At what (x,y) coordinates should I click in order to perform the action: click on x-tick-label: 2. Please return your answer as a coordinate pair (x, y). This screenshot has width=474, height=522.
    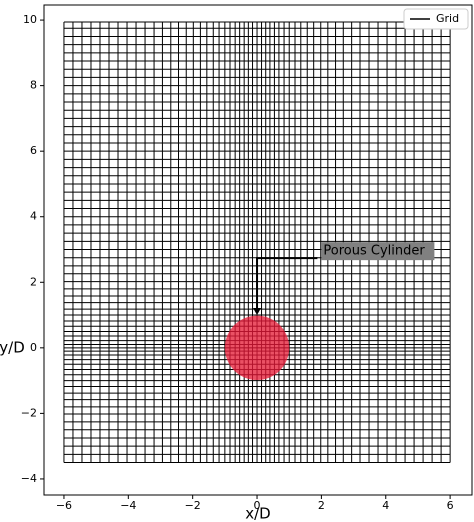
    Looking at the image, I should click on (321, 505).